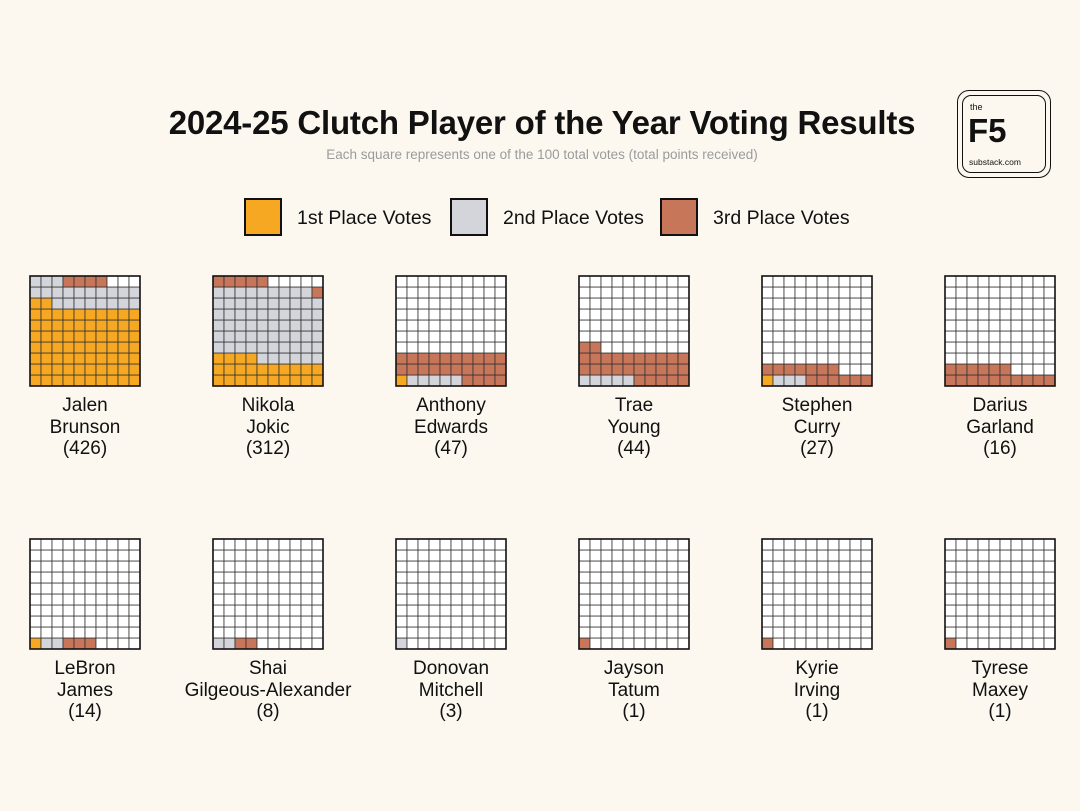 The width and height of the screenshot is (1080, 811). What do you see at coordinates (268, 690) in the screenshot?
I see `player-label: Shai Gilgeous-Alexander (8)` at bounding box center [268, 690].